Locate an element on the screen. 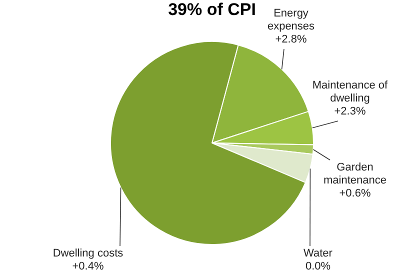 This screenshot has height=276, width=400. slice-label: Water is located at coordinates (318, 254).